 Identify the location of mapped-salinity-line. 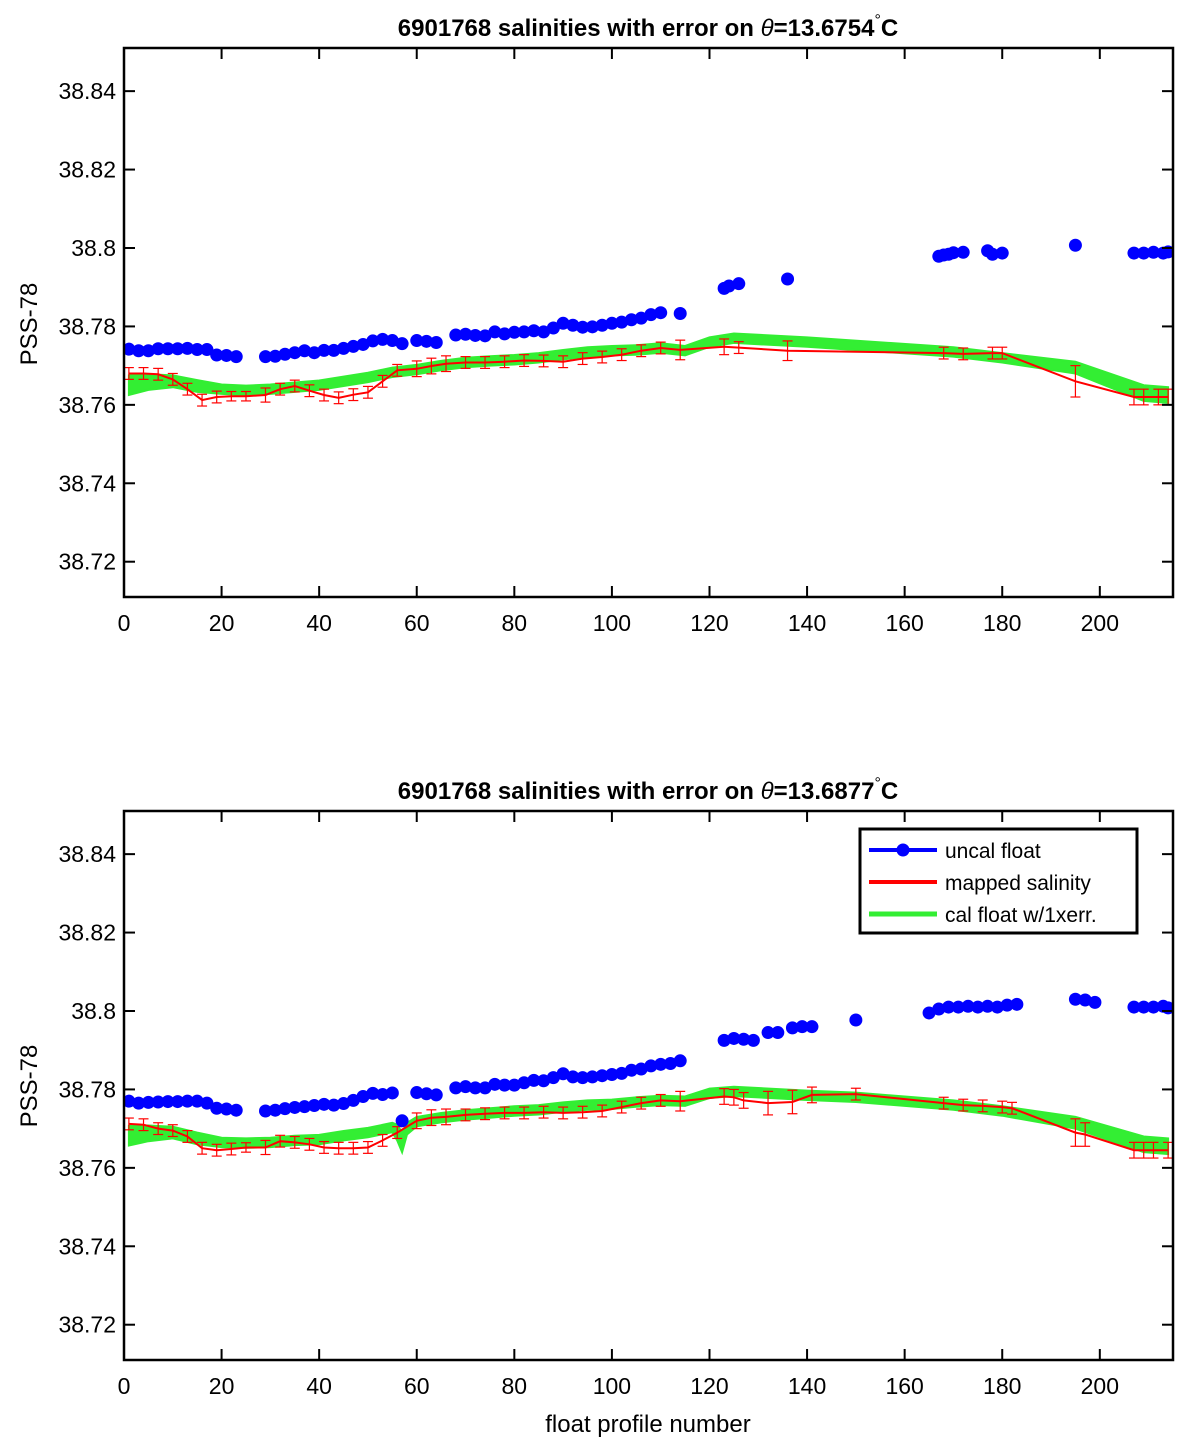
(648, 373).